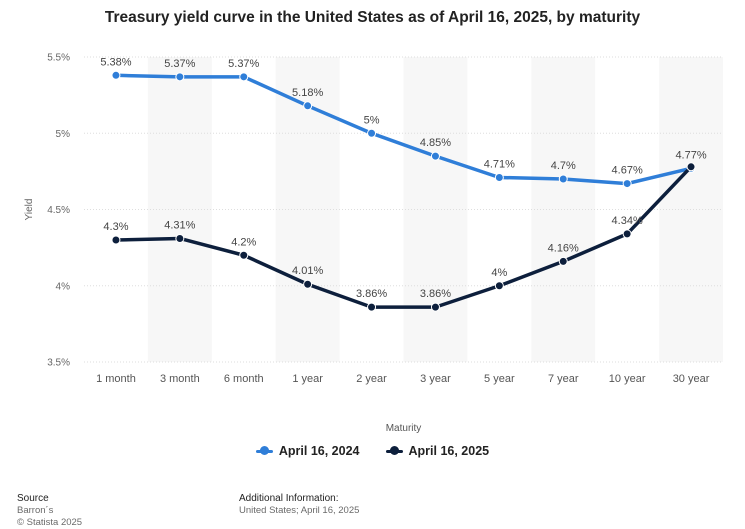  I want to click on source-block: Source Barron´s © Statista 2025, so click(49, 511).